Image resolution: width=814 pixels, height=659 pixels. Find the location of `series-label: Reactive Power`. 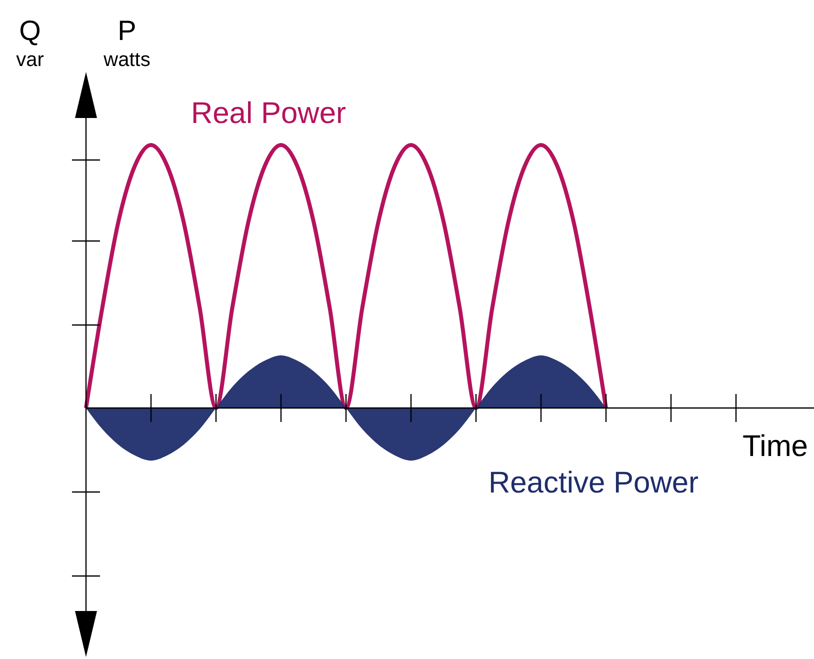

series-label: Reactive Power is located at coordinates (593, 483).